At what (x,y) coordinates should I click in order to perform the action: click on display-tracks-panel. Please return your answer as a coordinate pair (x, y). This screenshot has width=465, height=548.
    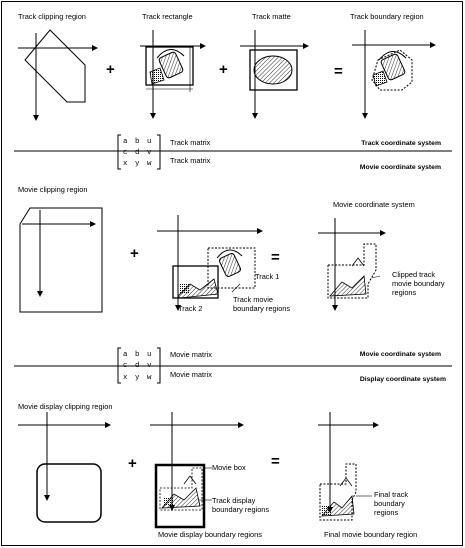
    Looking at the image, I should click on (197, 470).